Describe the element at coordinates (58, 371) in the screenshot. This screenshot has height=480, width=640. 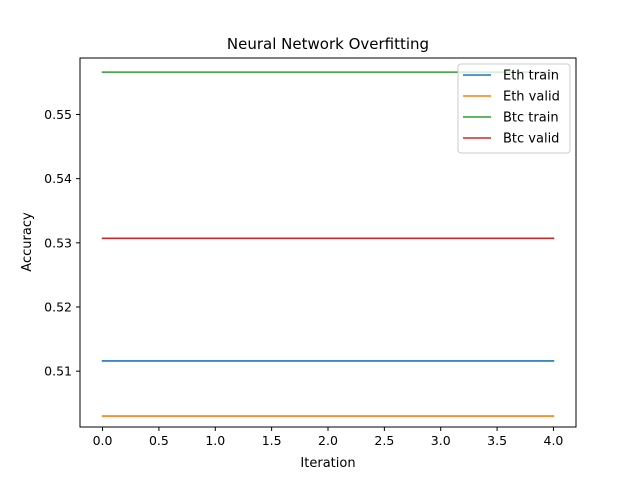
I see `y-tick-label: 0.51` at that location.